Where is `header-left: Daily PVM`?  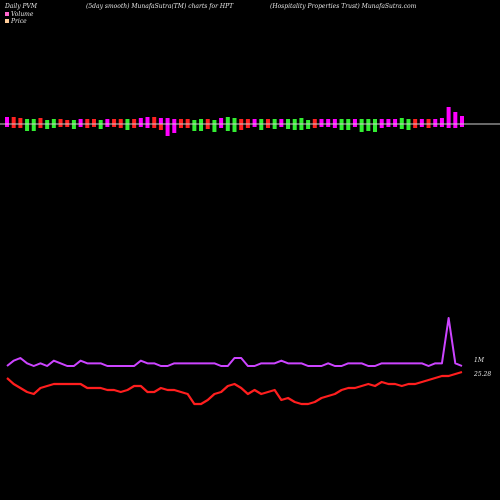
header-left: Daily PVM is located at coordinates (21, 6).